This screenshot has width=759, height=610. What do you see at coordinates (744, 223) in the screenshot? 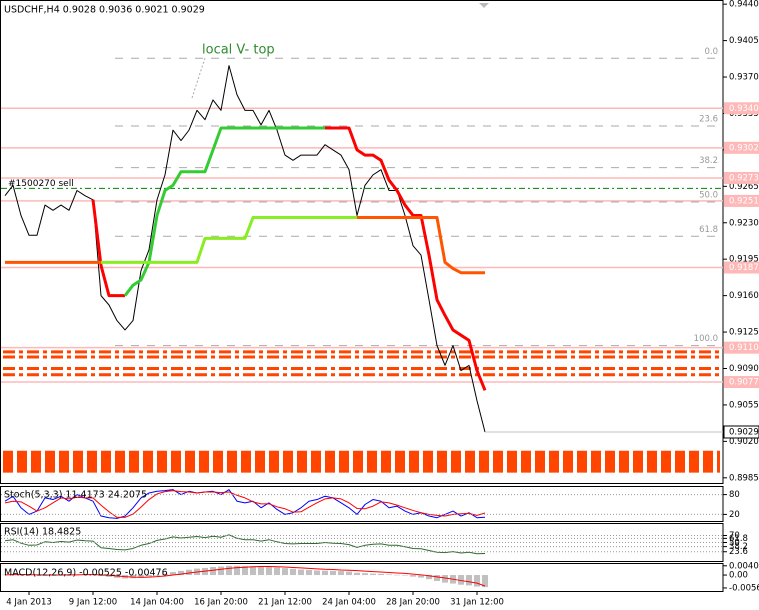
I see `y-tick-label: 0.9230` at bounding box center [744, 223].